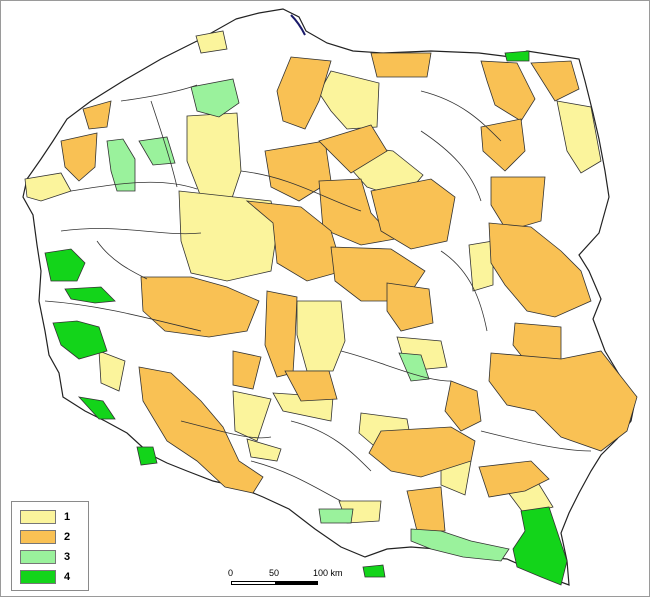 The height and width of the screenshot is (598, 650). I want to click on scale-label-0: 0, so click(231, 573).